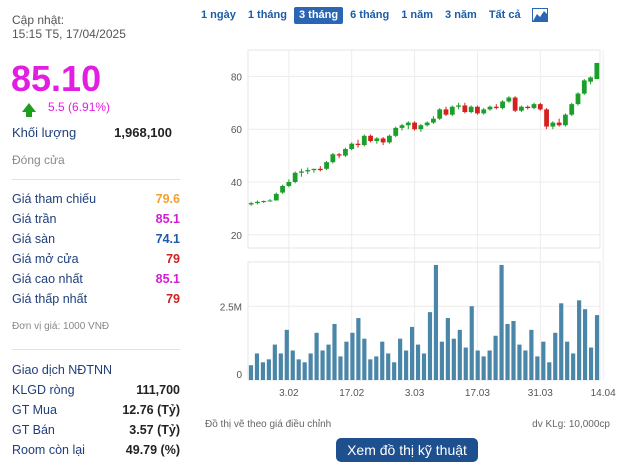 The height and width of the screenshot is (474, 620). I want to click on price-row: Giá mở cửa 79, so click(96, 259).